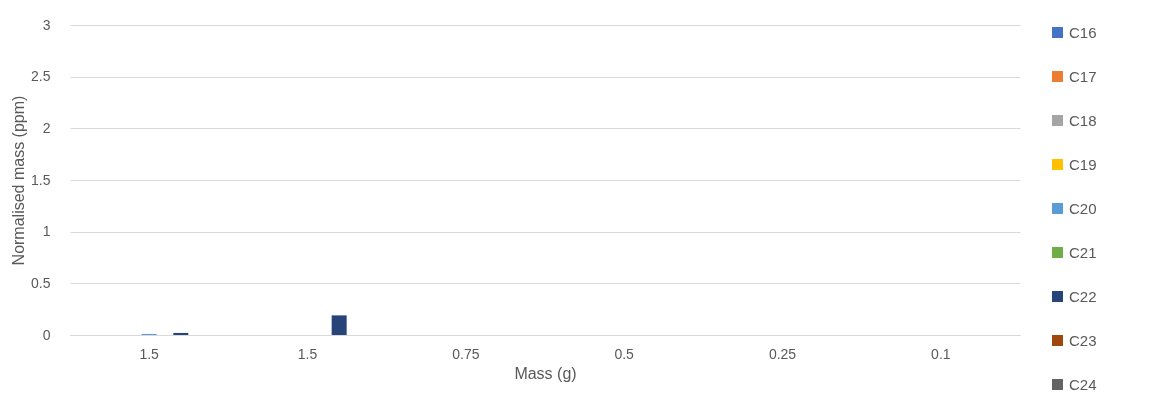 The image size is (1152, 418). I want to click on legend-label: C16, so click(1083, 32).